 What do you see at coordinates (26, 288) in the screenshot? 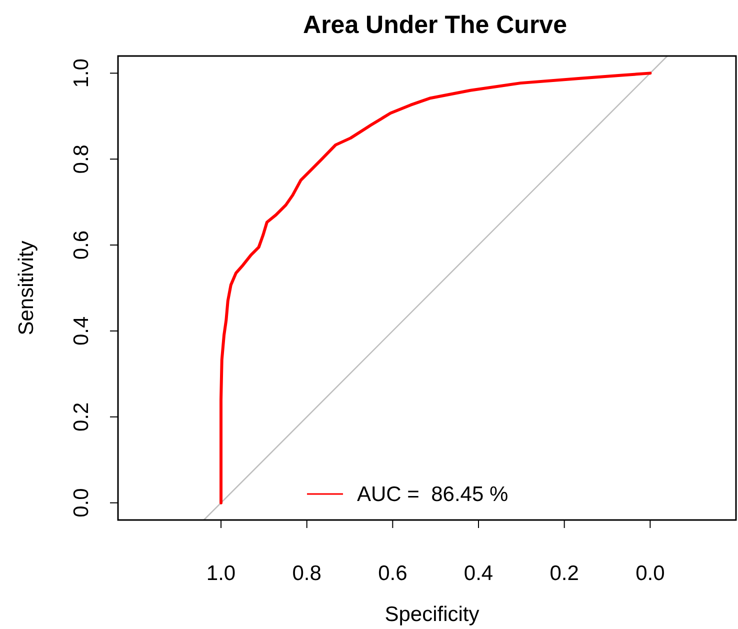
I see `y-axis-title: Sensitivity` at bounding box center [26, 288].